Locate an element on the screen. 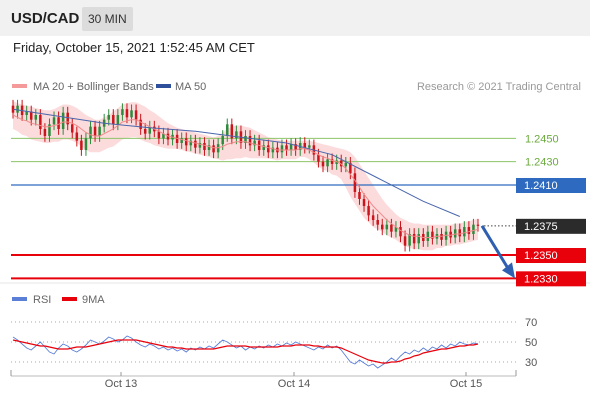 This screenshot has height=400, width=590. chart-header: USD/CAD 30 MIN is located at coordinates (295, 18).